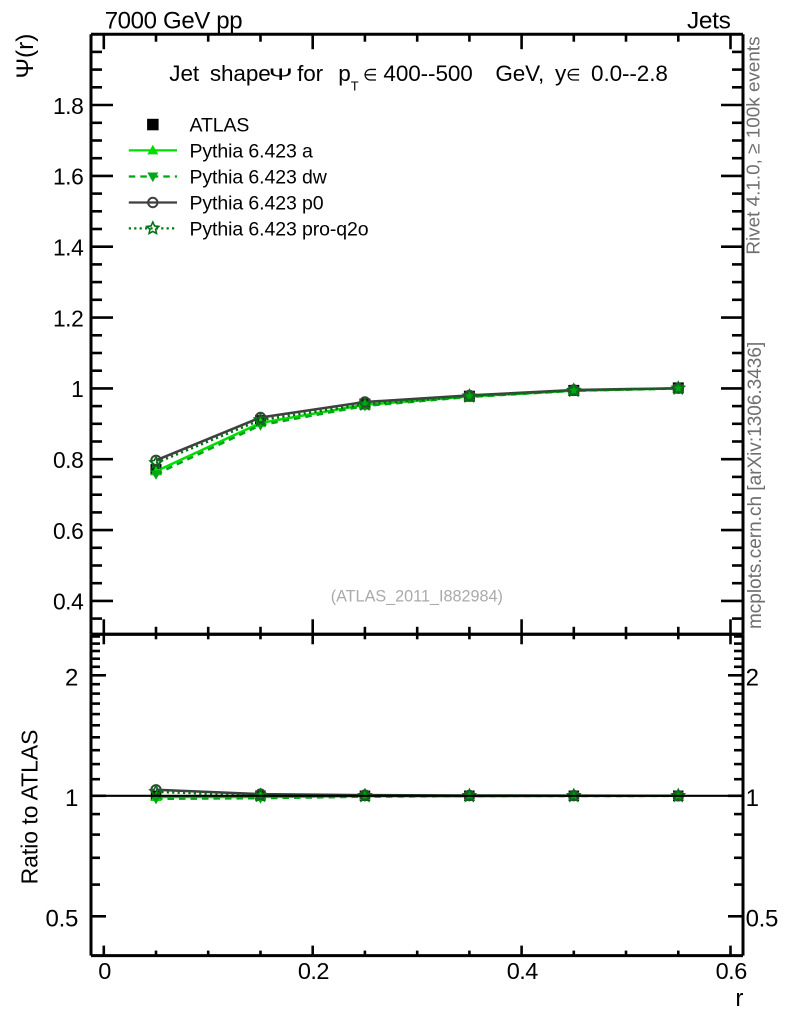 The width and height of the screenshot is (786, 1024). What do you see at coordinates (30, 807) in the screenshot?
I see `svg-text: Ratio to ATLAS` at bounding box center [30, 807].